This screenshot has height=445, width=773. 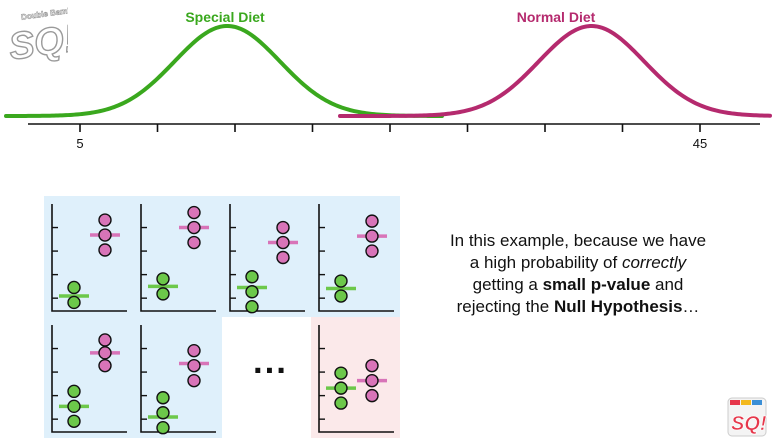 I want to click on statquest-logo-small: SQ!, so click(x=747, y=417).